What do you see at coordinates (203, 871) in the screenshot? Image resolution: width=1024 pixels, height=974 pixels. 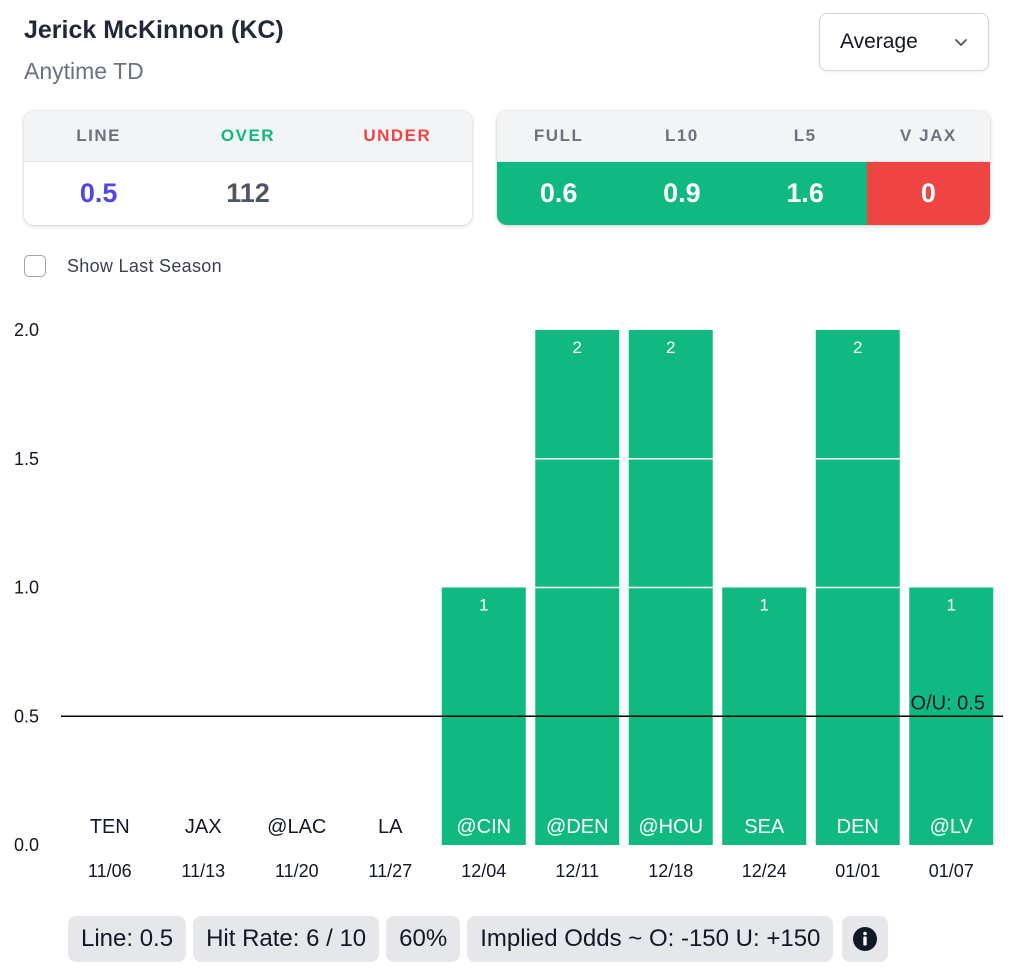 I see `game-date-label: 11/13` at bounding box center [203, 871].